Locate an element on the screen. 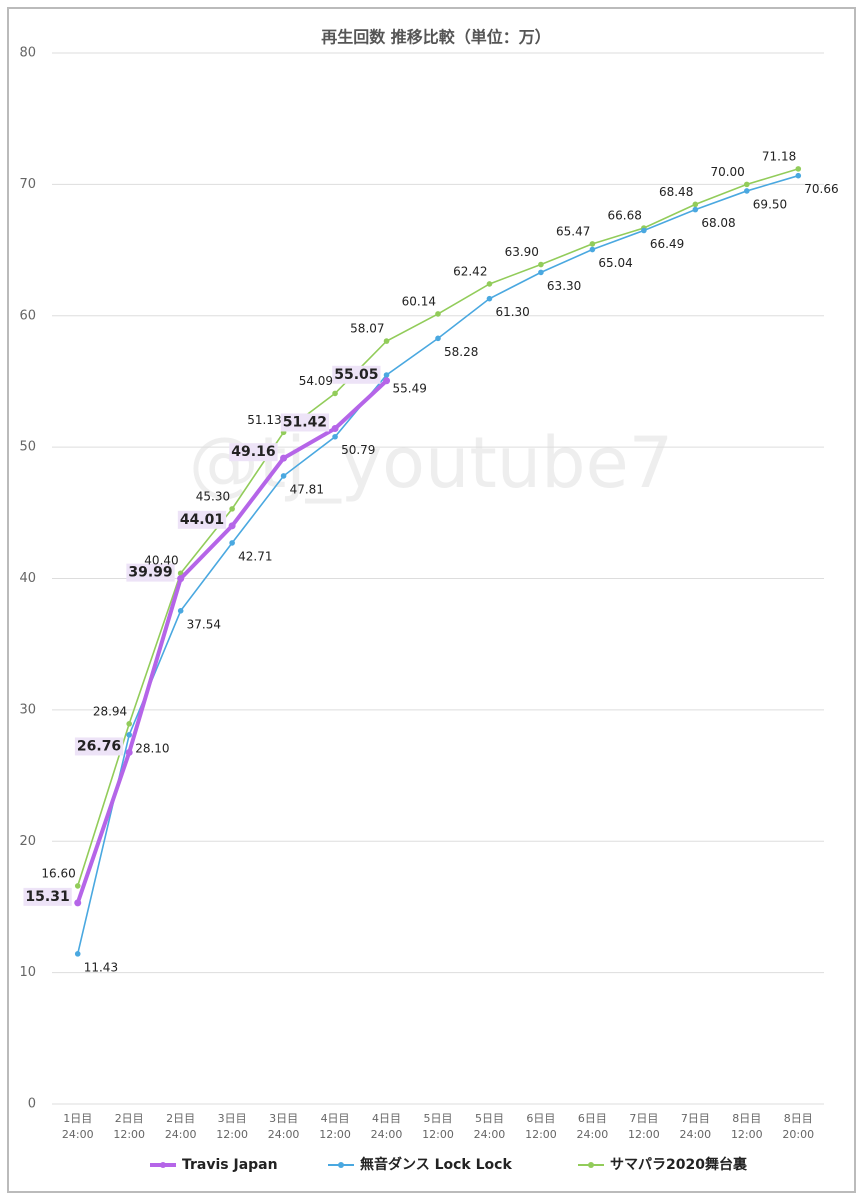  data-label-group: 44.01 is located at coordinates (202, 519).